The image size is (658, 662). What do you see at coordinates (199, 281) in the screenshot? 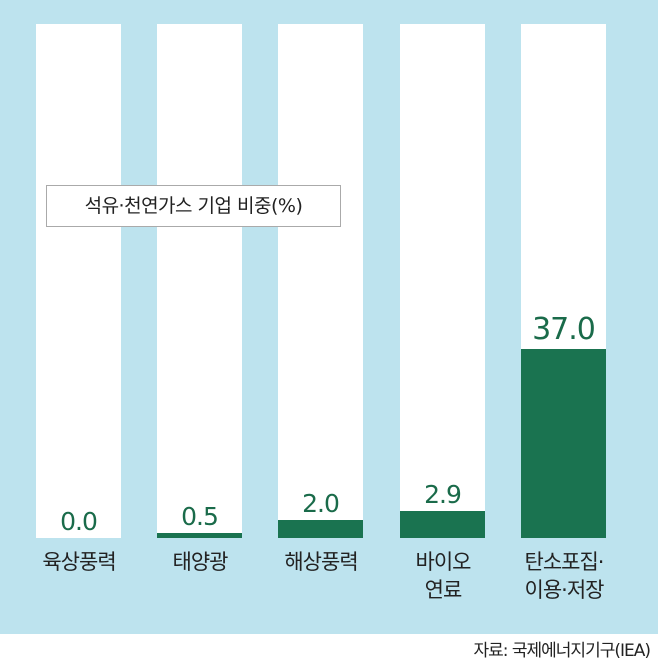
I see `bar-column: 0.5` at bounding box center [199, 281].